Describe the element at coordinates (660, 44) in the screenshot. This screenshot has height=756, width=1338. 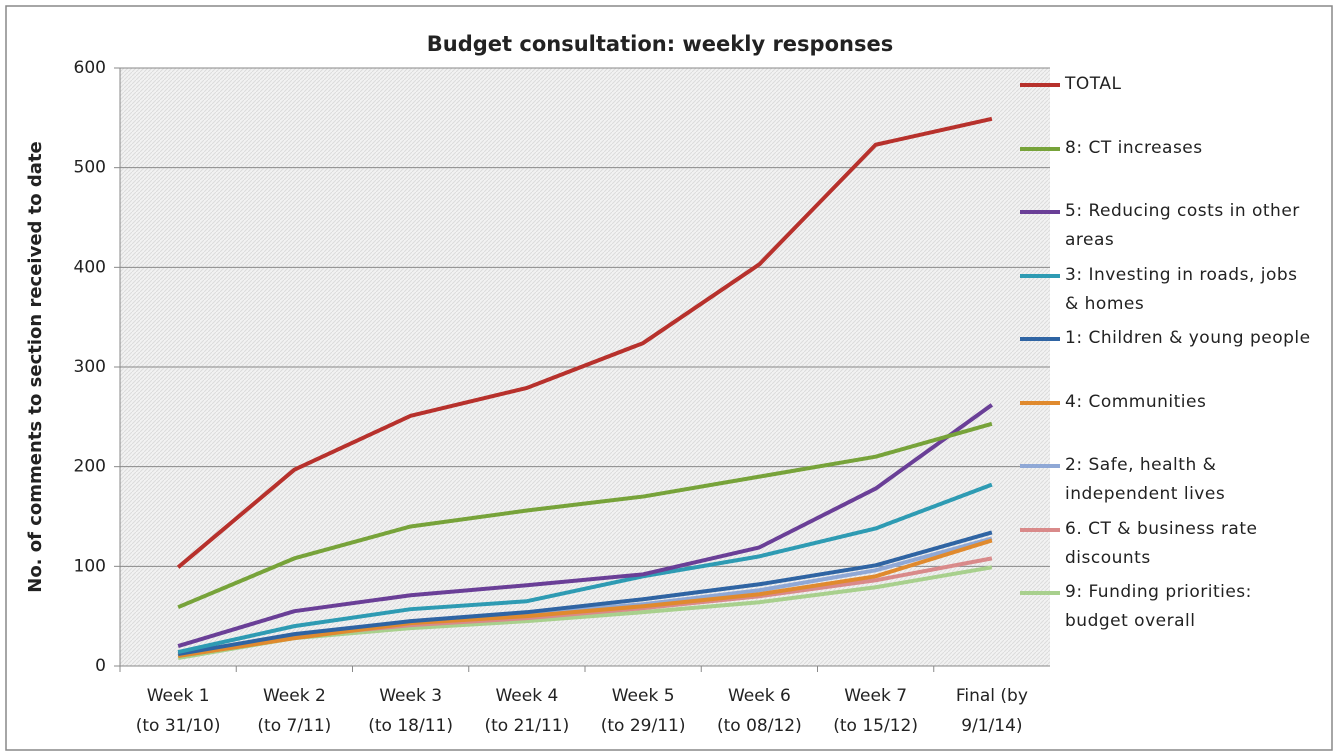
I see `chart-title: Budget consultation: weekly responses` at that location.